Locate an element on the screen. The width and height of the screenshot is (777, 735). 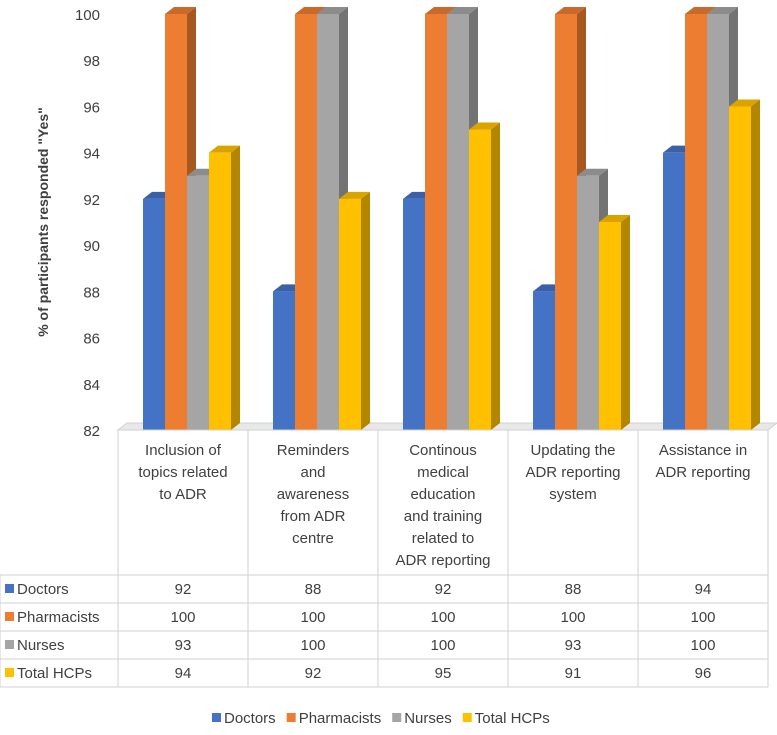
category-label: system is located at coordinates (573, 494).